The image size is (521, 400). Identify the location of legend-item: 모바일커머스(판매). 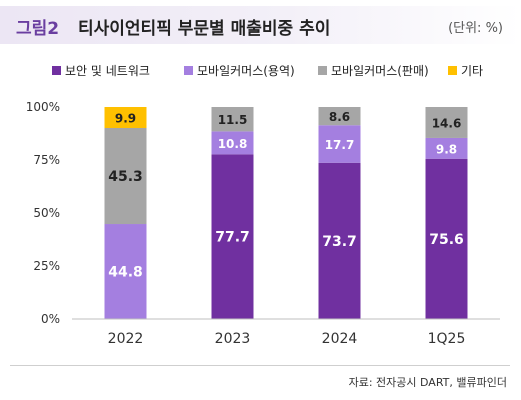
(373, 70).